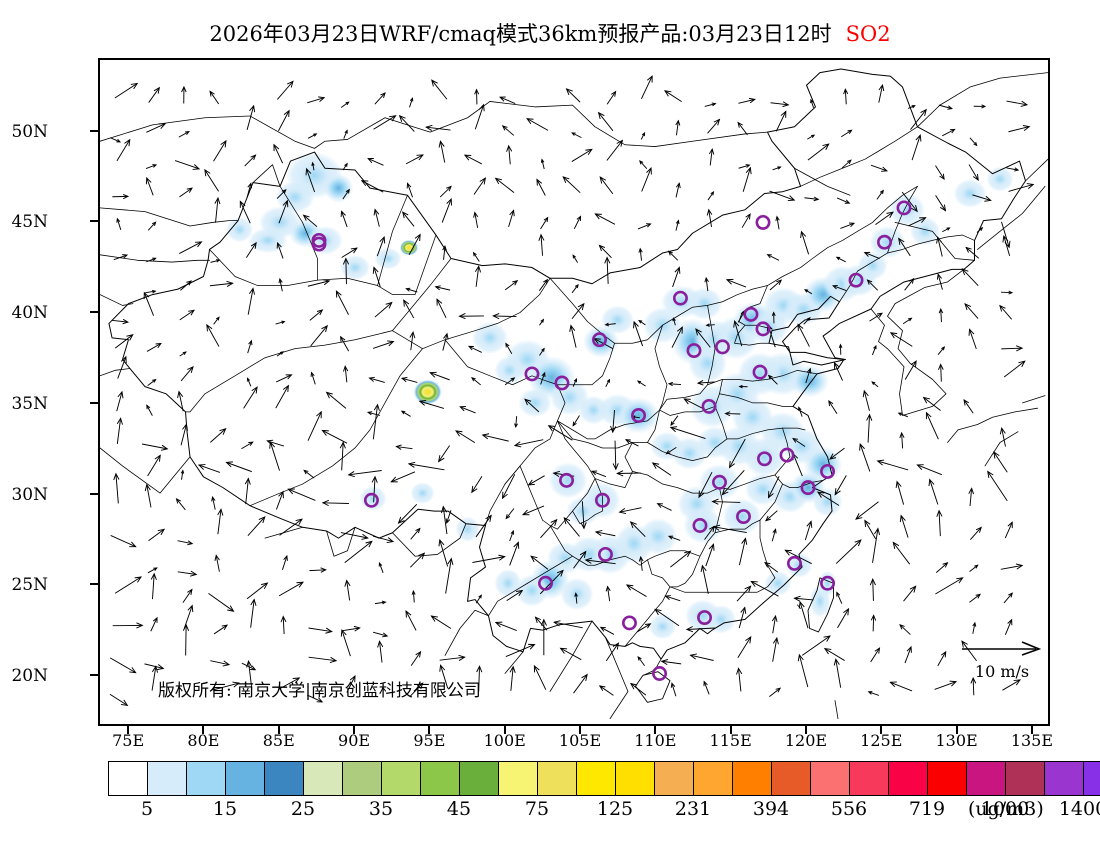 The height and width of the screenshot is (850, 1100). What do you see at coordinates (429, 740) in the screenshot?
I see `x-axis-tick-label: 95E` at bounding box center [429, 740].